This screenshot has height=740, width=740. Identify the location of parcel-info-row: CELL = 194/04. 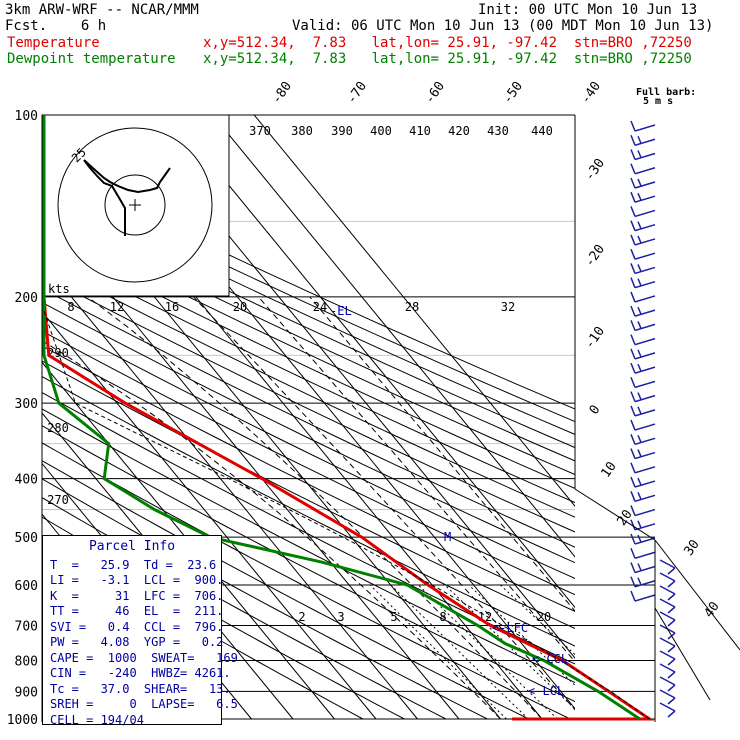
(97, 719).